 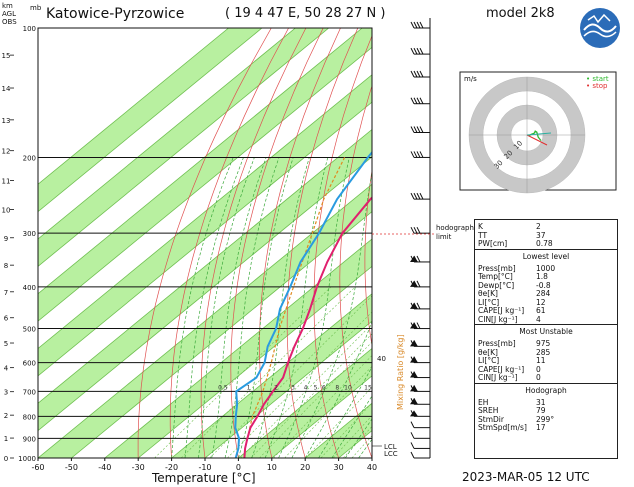 I want to click on lowest-level-row: CAPE[J kg⁻¹] 61, so click(x=546, y=310).